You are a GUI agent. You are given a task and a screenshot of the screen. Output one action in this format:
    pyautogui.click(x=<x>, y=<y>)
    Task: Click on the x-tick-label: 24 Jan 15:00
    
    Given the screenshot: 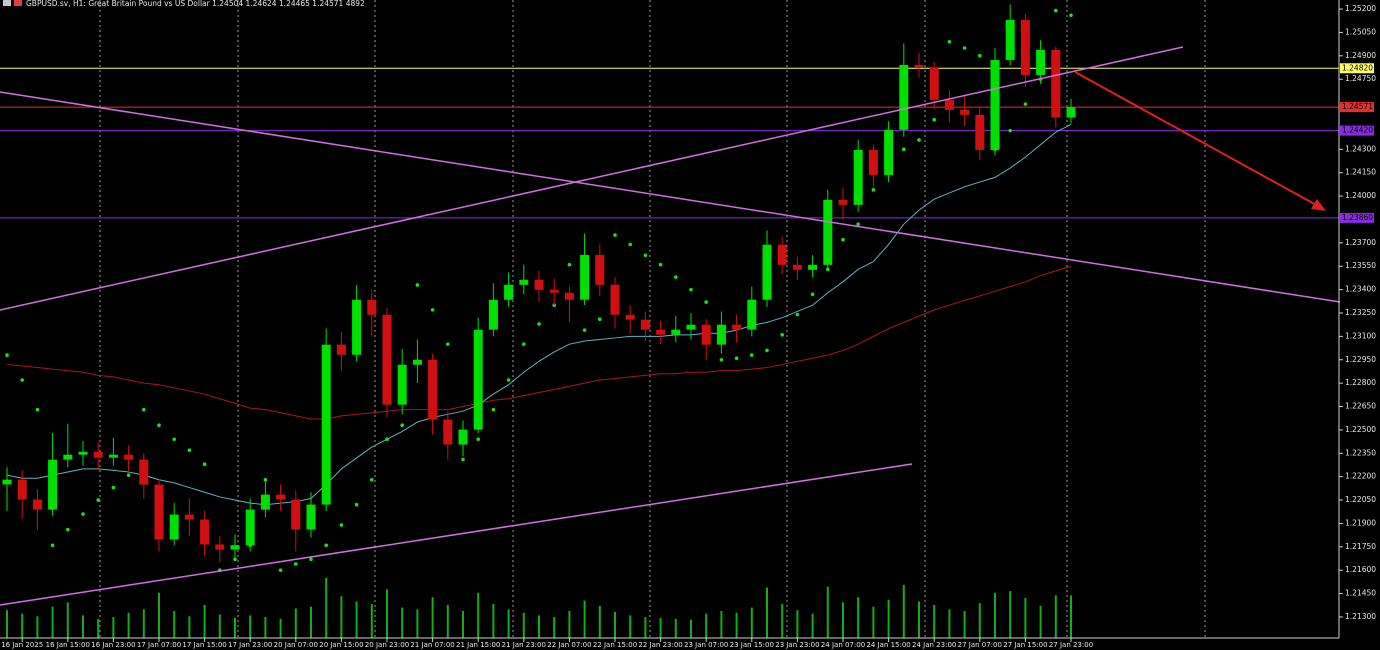 What is the action you would take?
    pyautogui.click(x=888, y=645)
    